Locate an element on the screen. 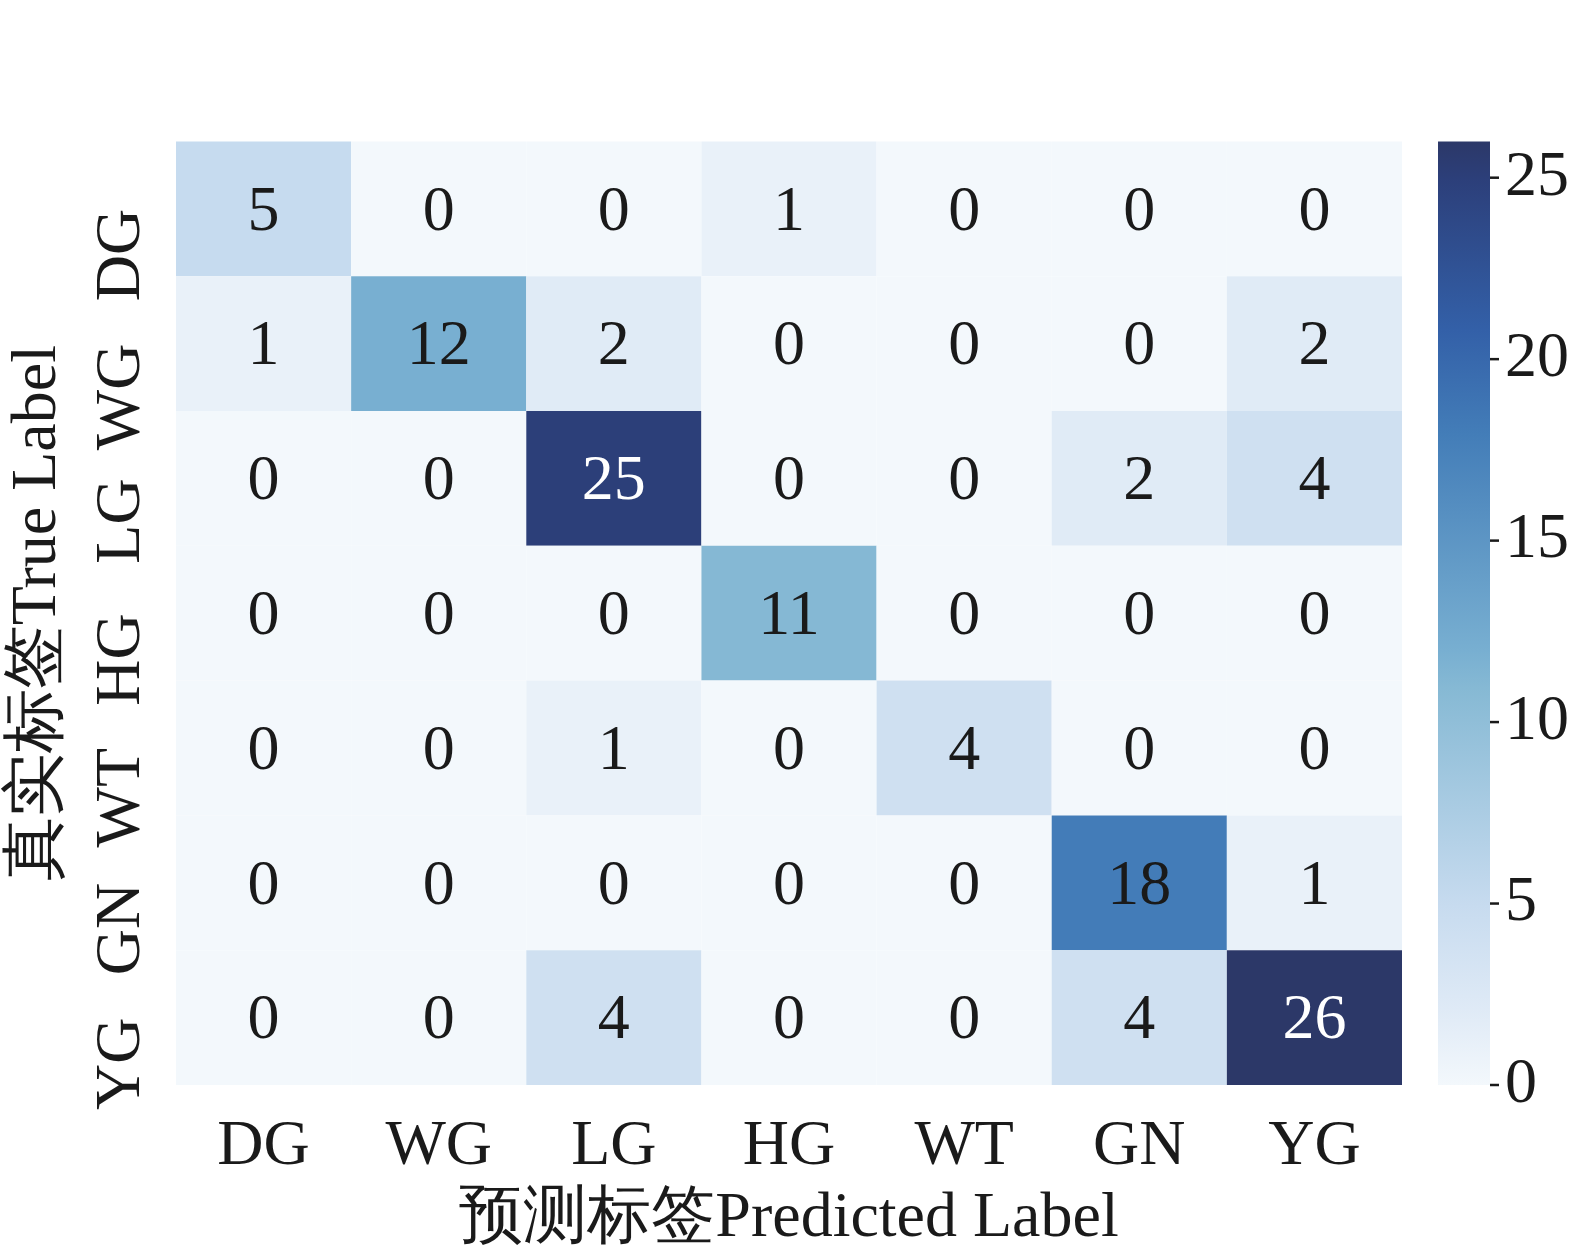 The height and width of the screenshot is (1258, 1575). color-bar-label: 15 is located at coordinates (1537, 536).